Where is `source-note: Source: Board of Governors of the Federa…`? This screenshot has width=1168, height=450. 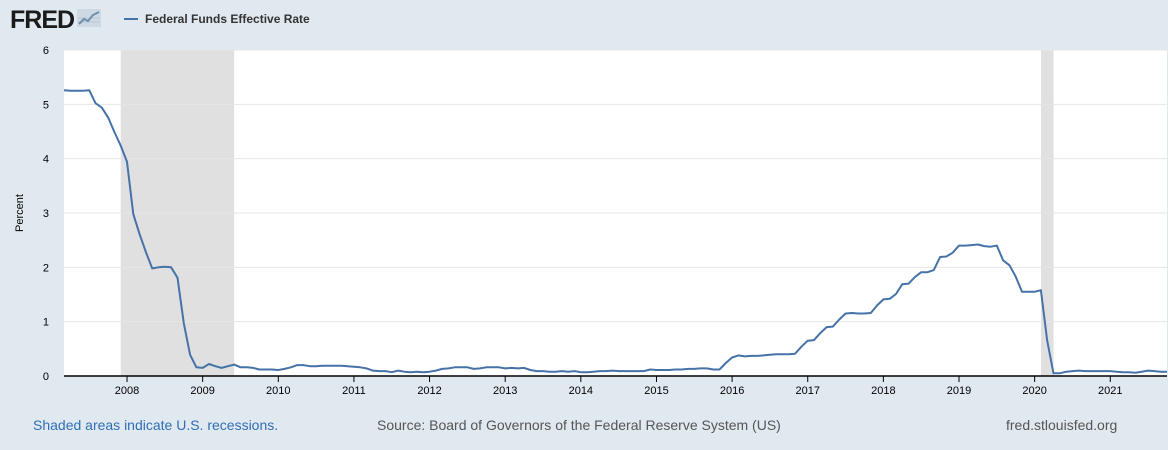 source-note: Source: Board of Governors of the Federa… is located at coordinates (579, 425).